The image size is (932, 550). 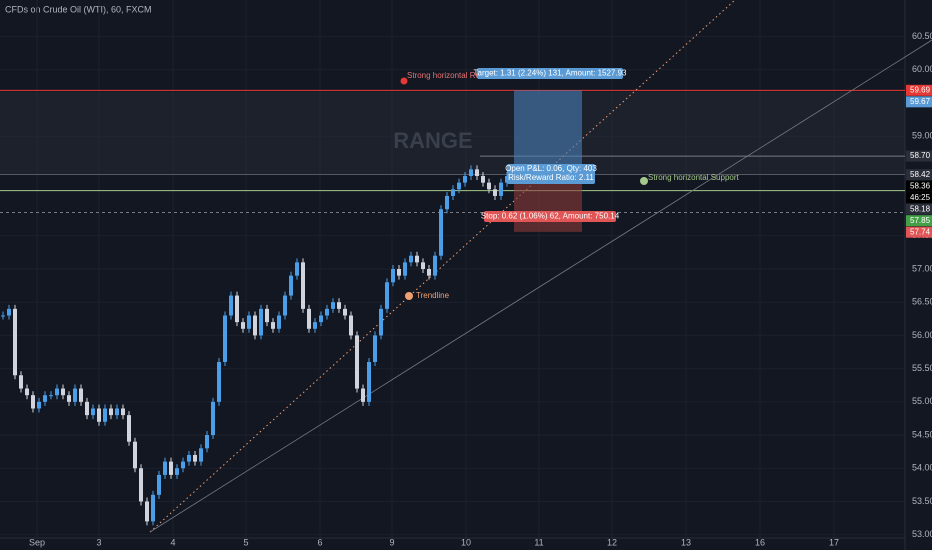 I want to click on price-tag-label: 58.36, so click(x=920, y=185).